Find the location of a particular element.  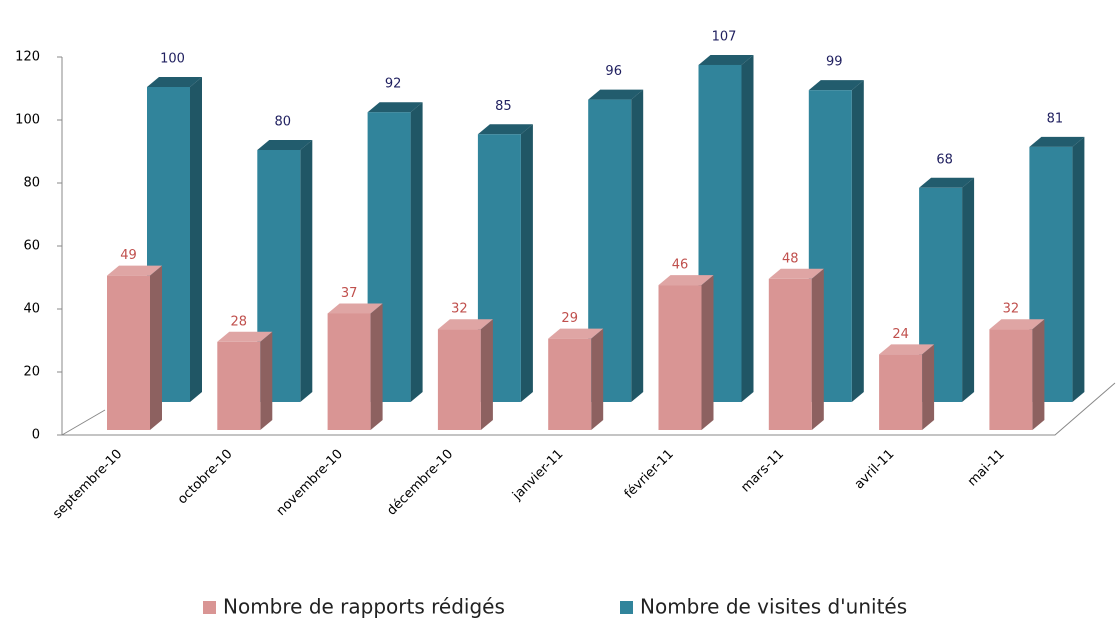

x-tick-label: février-11 is located at coordinates (649, 474).